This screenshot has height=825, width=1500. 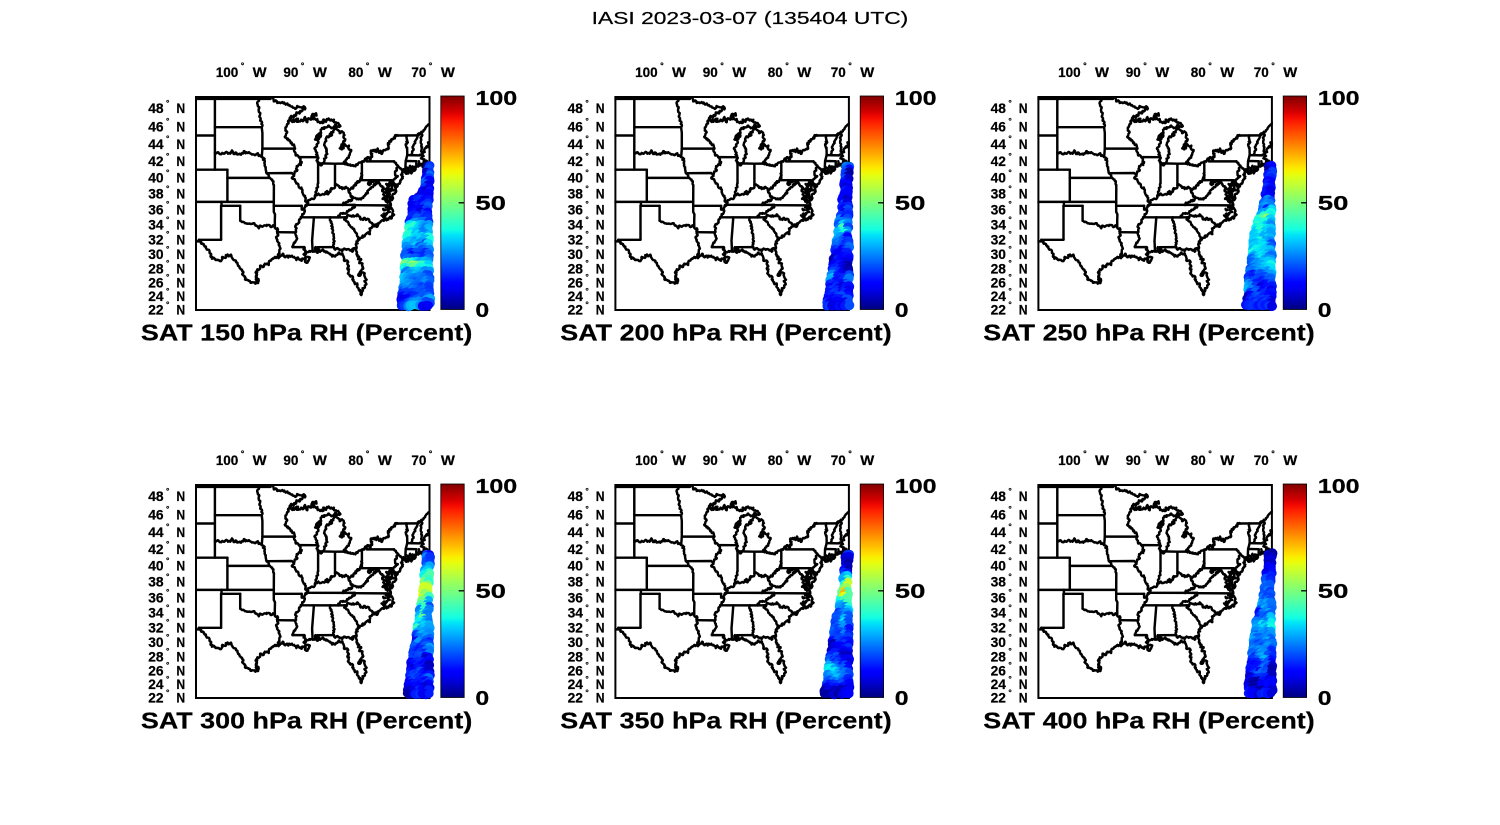 I want to click on svg-text: SAT 300 hPa RH (Percent), so click(x=306, y=721).